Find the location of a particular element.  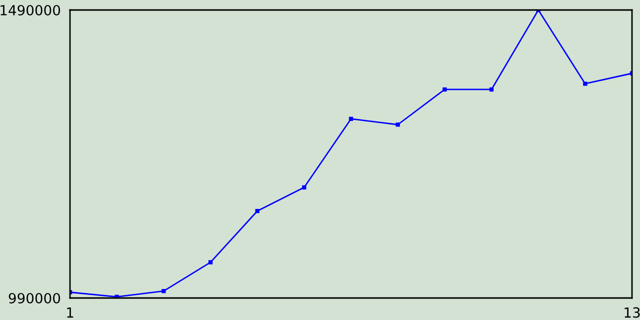

x-tick-label: 13 is located at coordinates (632, 312).